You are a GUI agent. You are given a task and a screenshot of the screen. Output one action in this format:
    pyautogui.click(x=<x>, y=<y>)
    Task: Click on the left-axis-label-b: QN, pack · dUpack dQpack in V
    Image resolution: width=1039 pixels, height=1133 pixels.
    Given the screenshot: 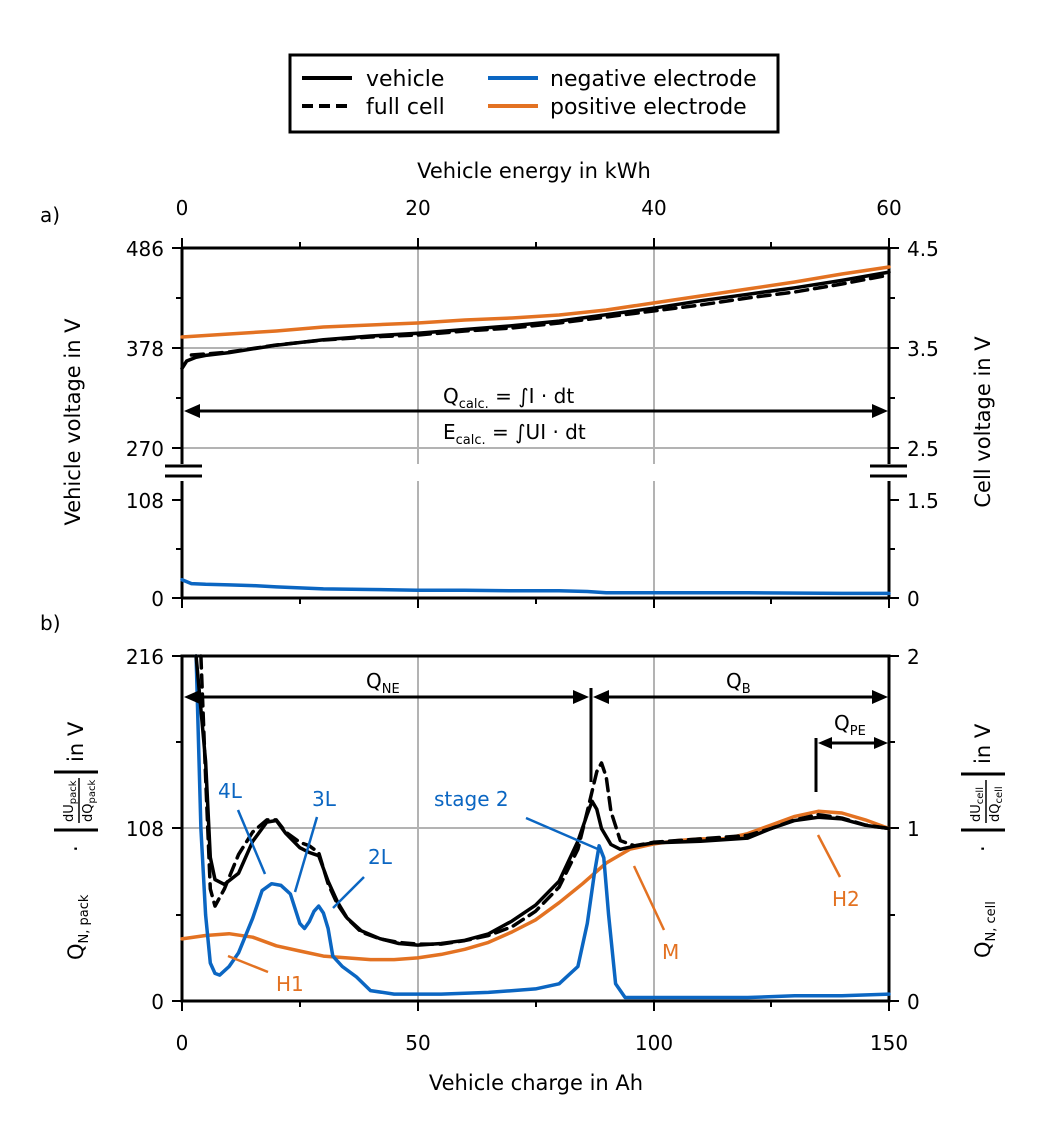 What is the action you would take?
    pyautogui.click(x=76, y=840)
    